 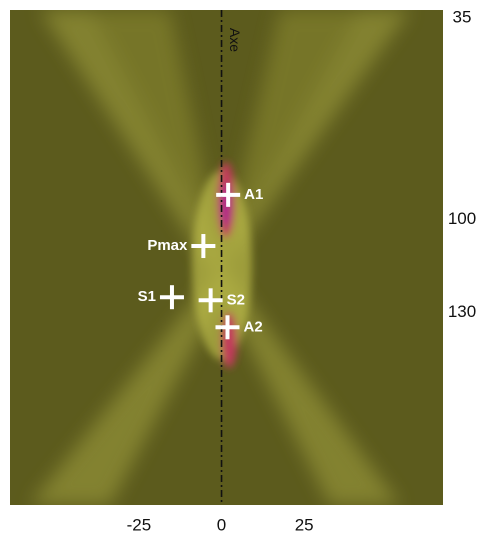 What do you see at coordinates (462, 311) in the screenshot?
I see `y-tick-label: 130` at bounding box center [462, 311].